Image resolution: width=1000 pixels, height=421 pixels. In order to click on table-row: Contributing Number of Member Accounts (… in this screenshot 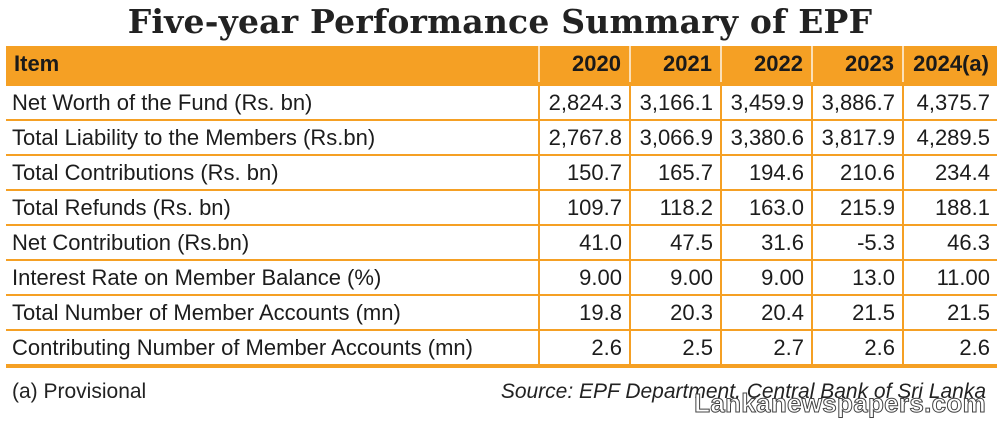, I will do `click(501, 349)`.